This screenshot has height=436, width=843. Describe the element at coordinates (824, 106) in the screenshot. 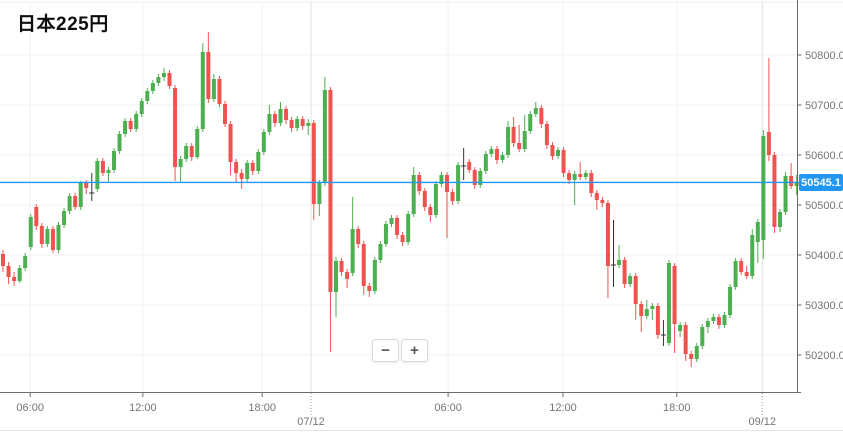

I see `y-axis-label: 50700.0` at that location.